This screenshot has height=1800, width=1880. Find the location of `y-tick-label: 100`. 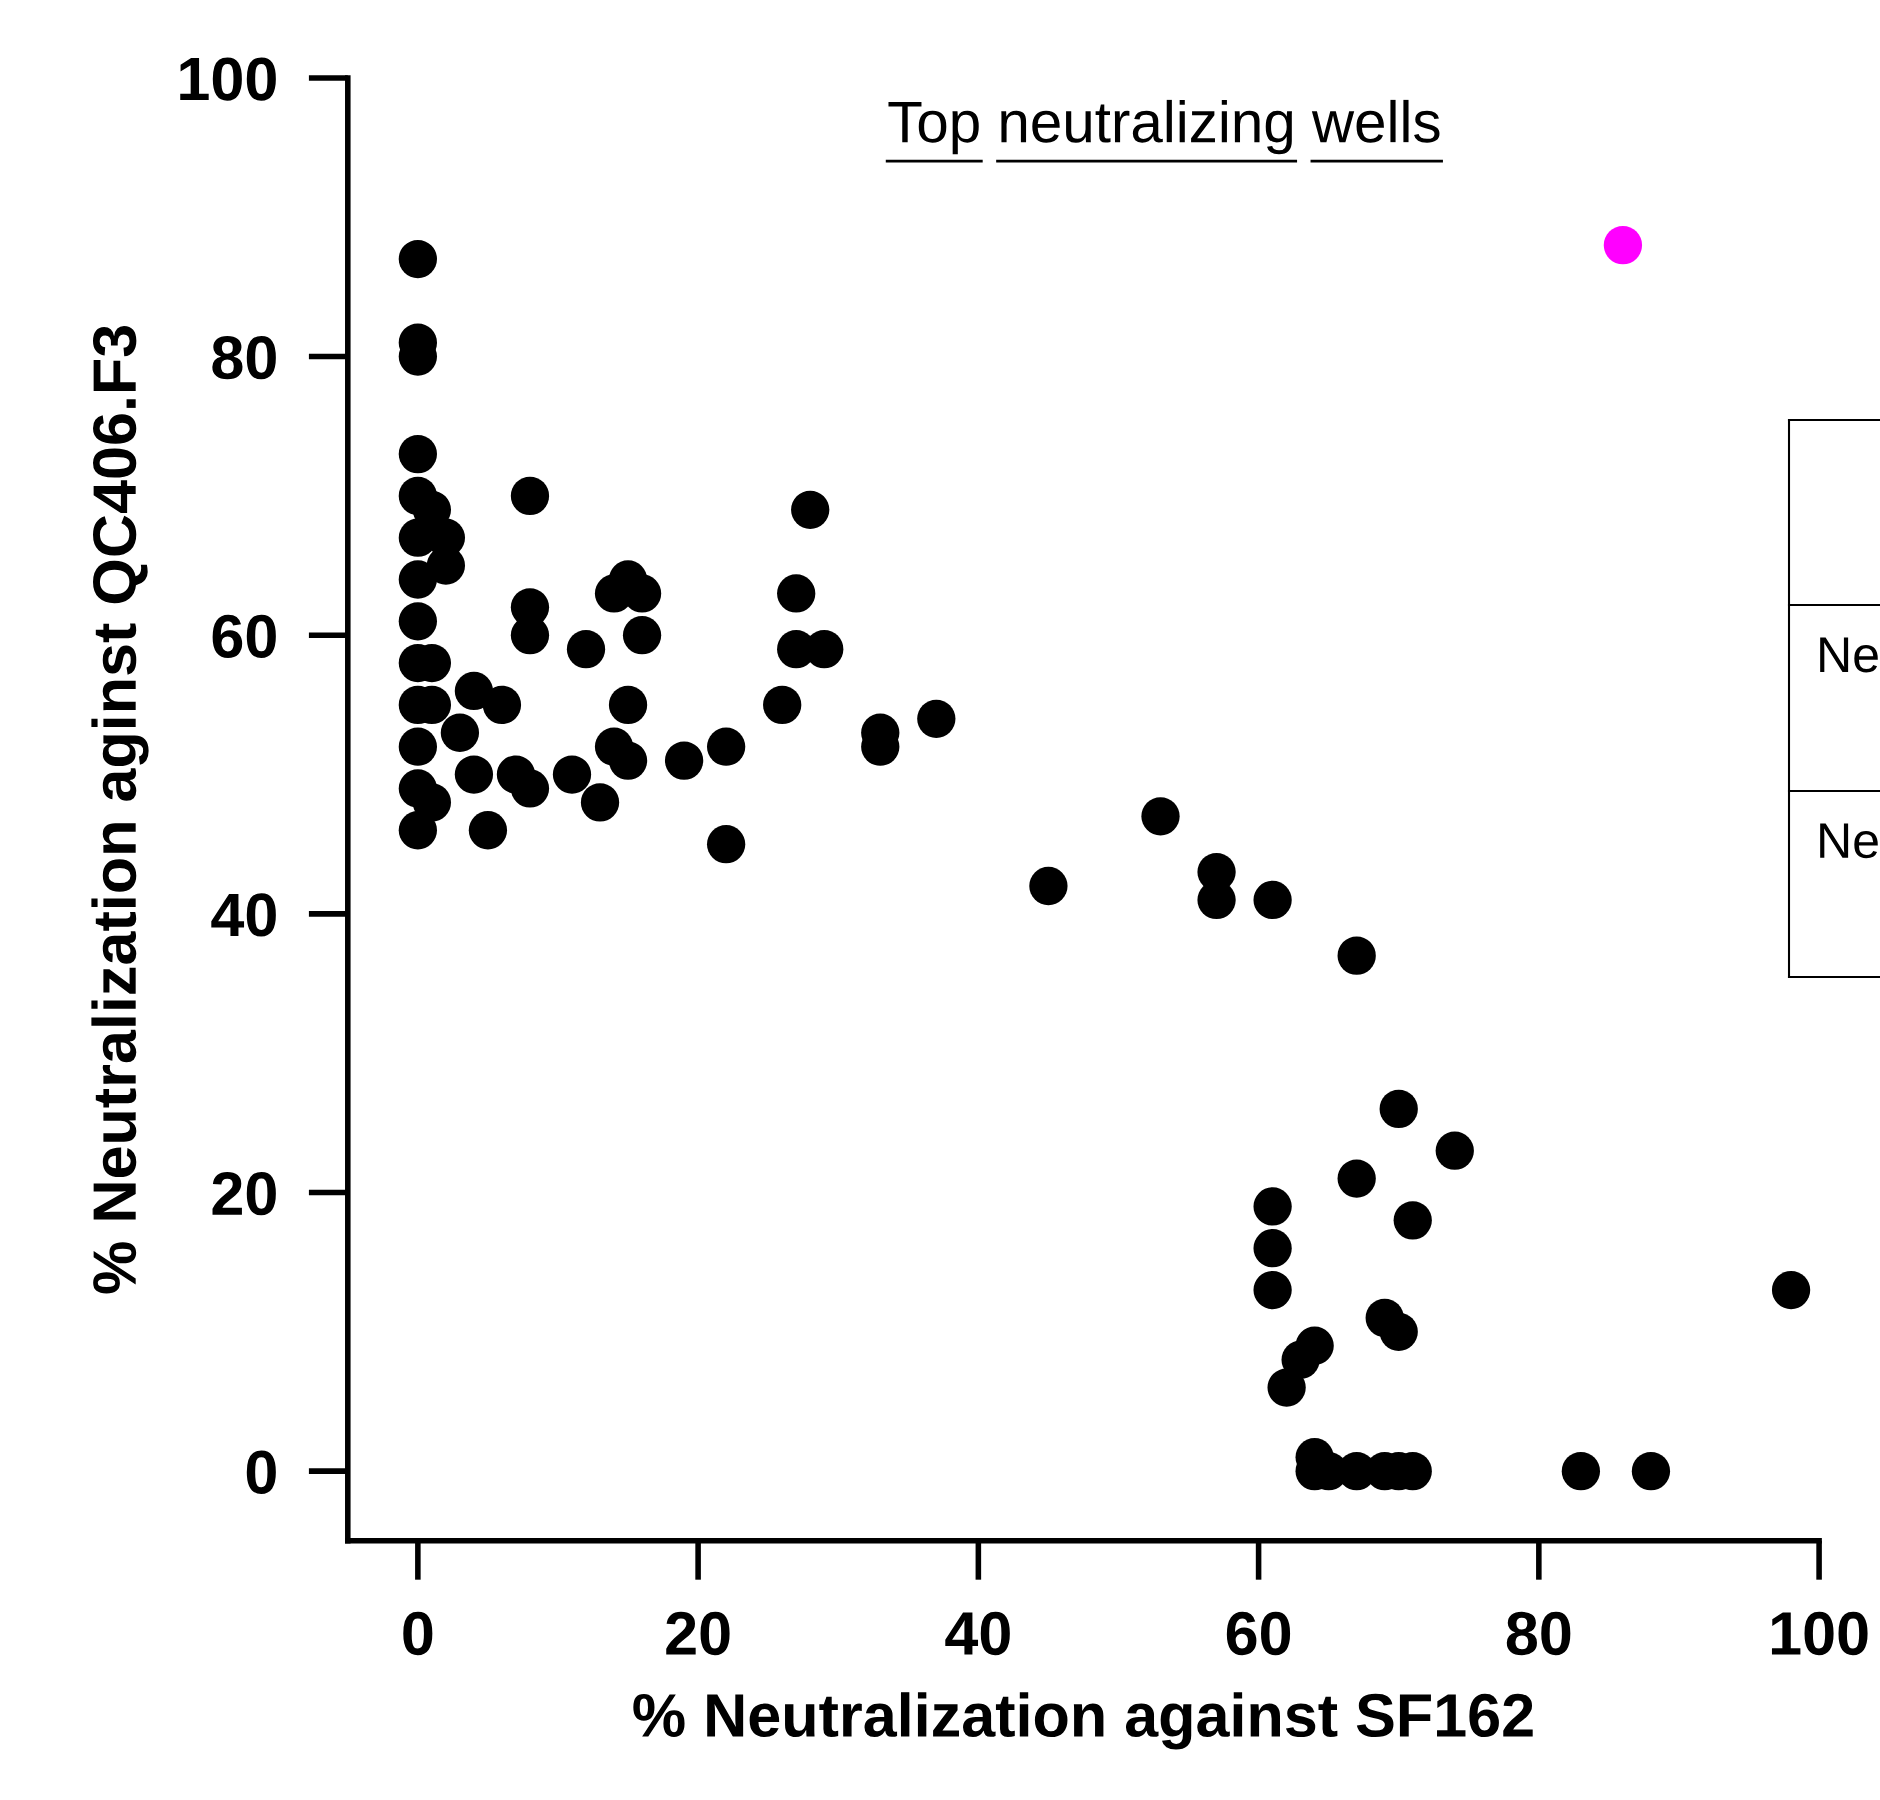

y-tick-label: 100 is located at coordinates (228, 79).